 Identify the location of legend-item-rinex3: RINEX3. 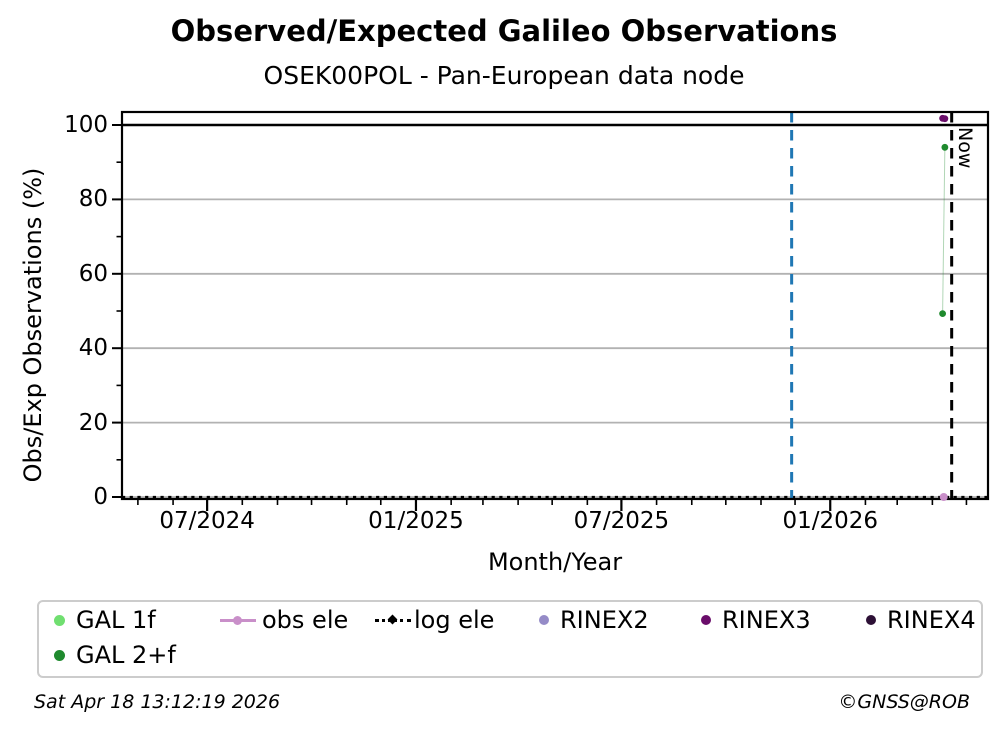
(756, 620).